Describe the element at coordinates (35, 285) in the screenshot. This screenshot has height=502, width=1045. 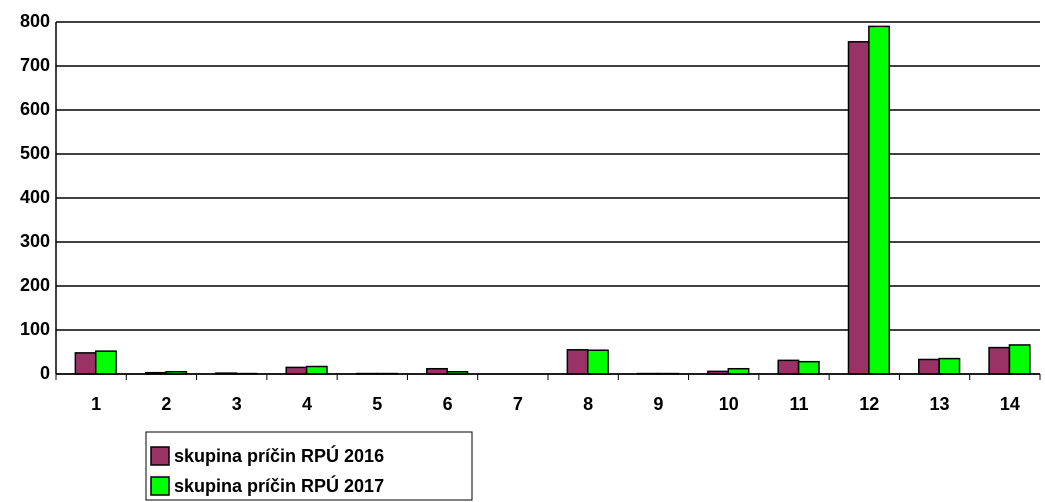
I see `y-tick-label: 200` at that location.